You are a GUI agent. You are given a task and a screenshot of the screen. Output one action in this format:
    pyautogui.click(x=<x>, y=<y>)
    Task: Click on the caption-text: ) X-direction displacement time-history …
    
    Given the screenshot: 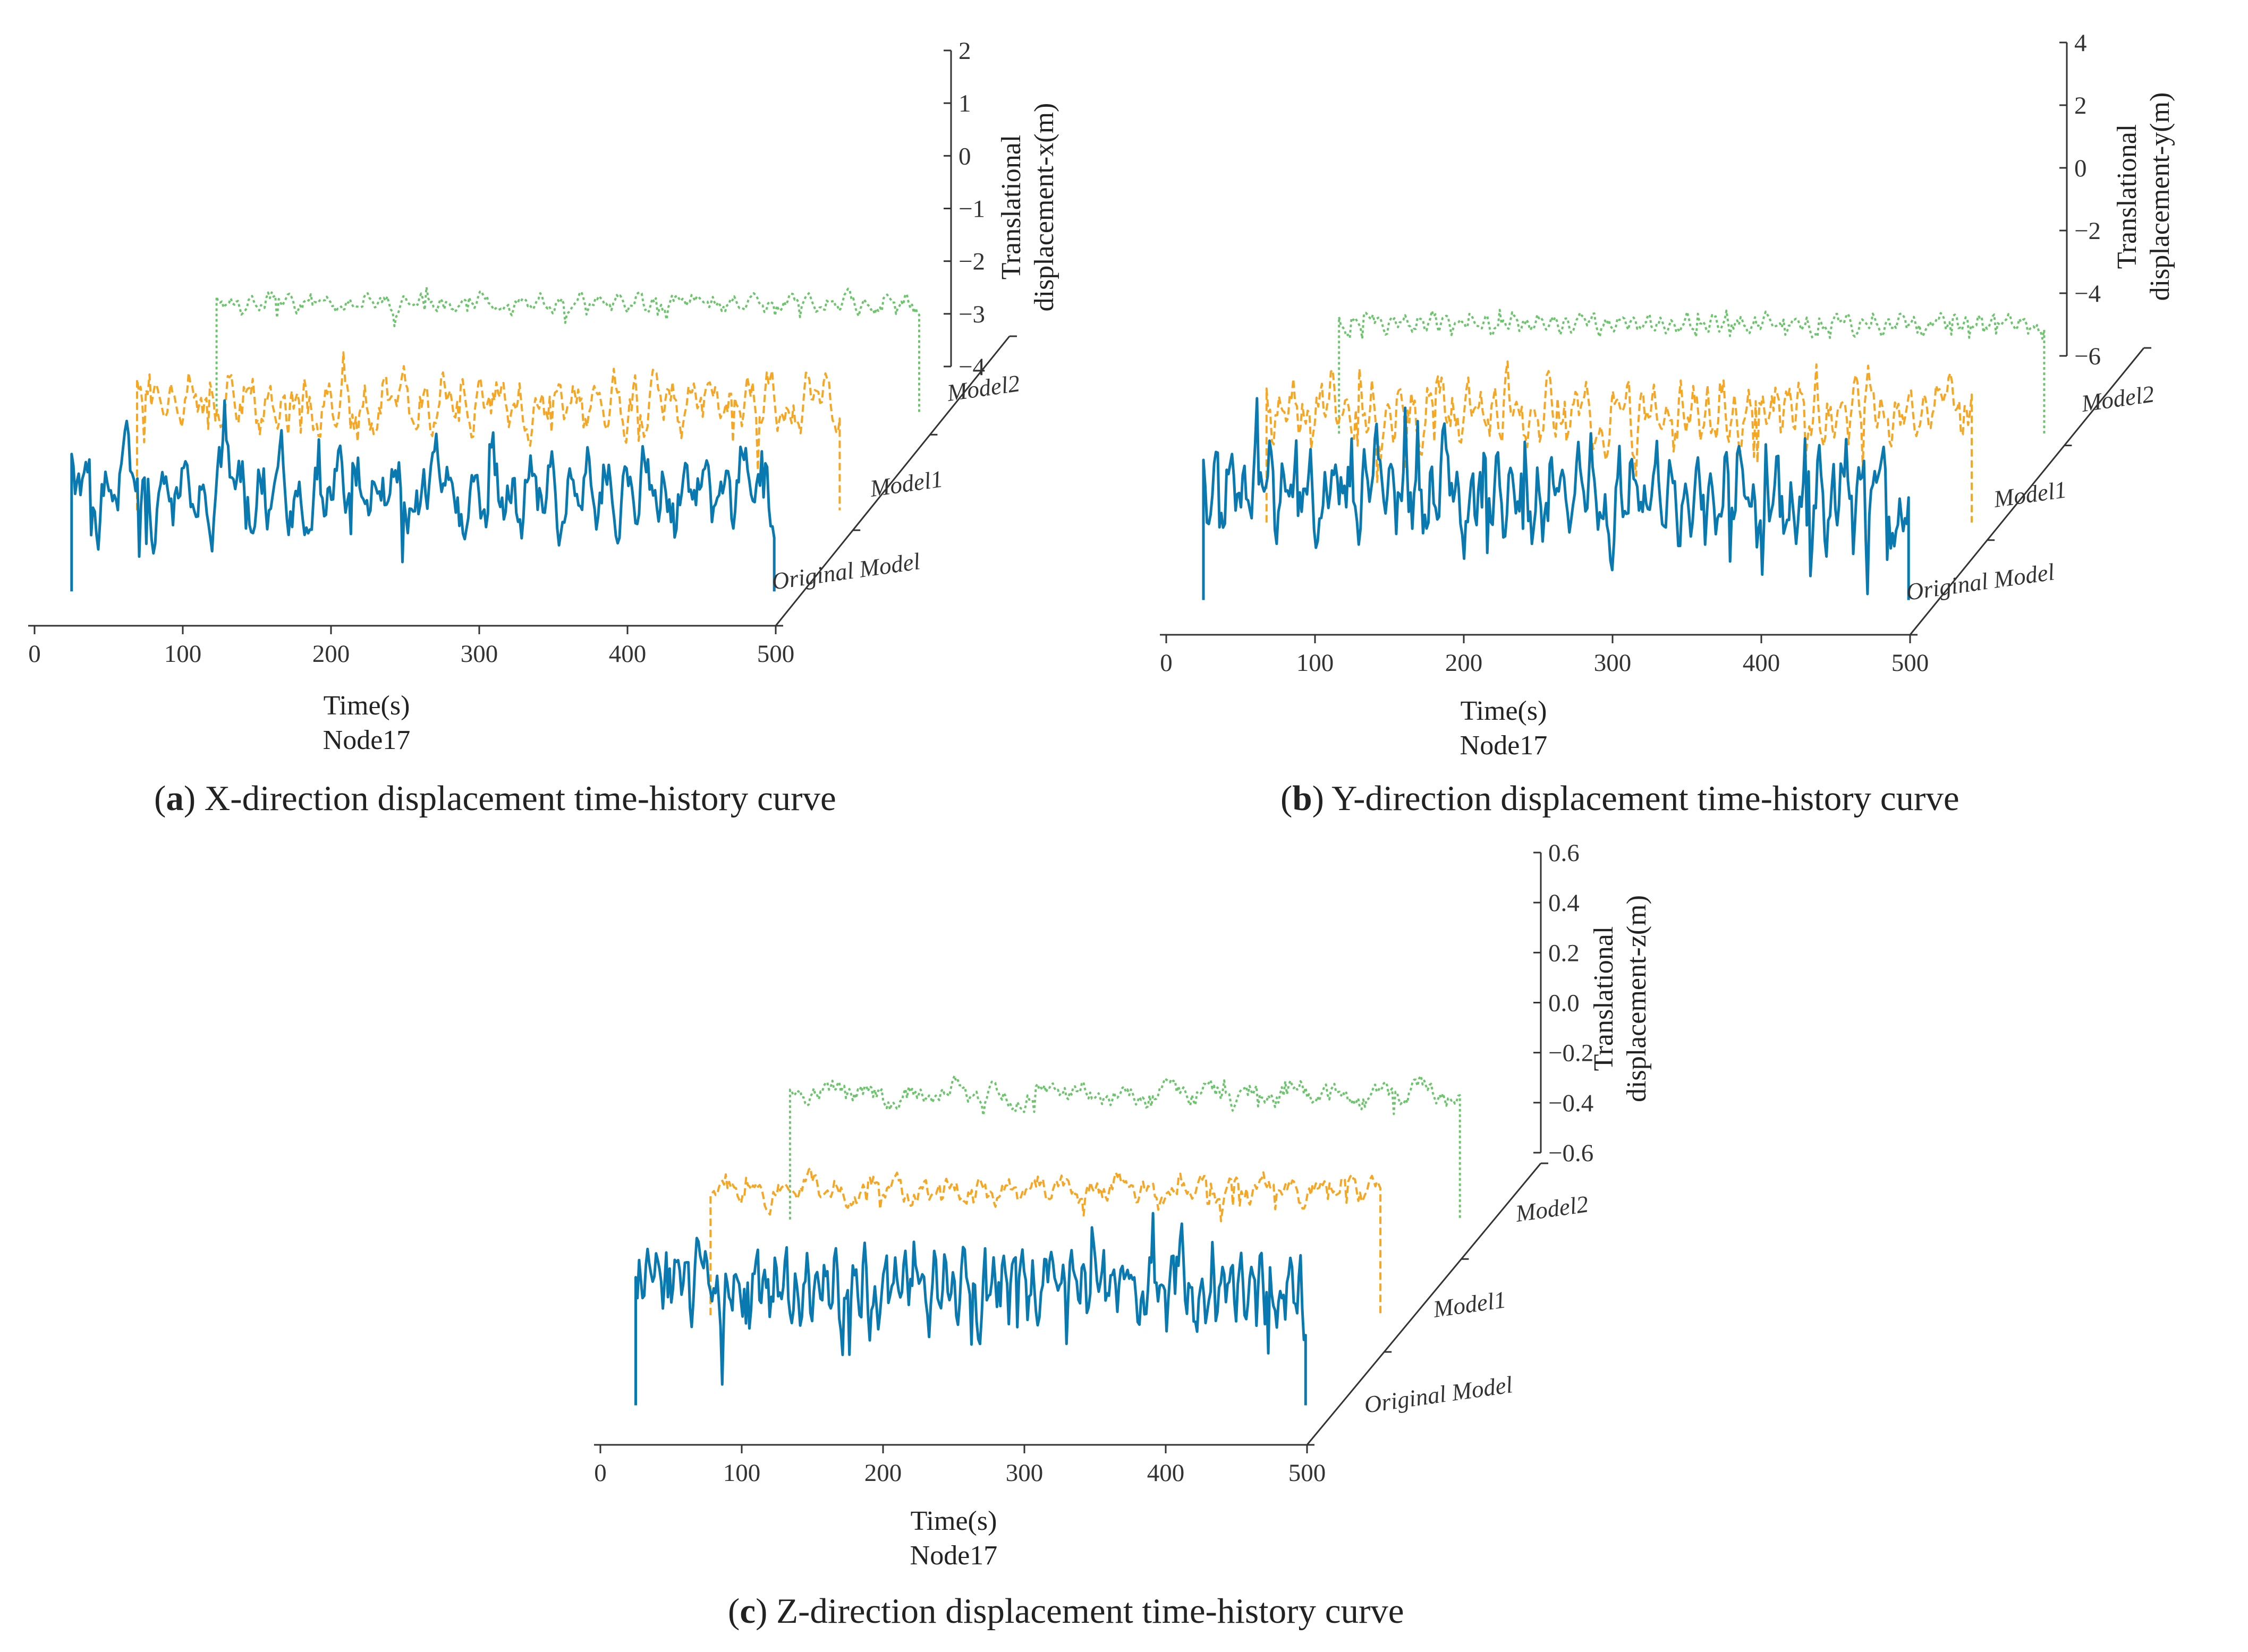 What is the action you would take?
    pyautogui.click(x=510, y=798)
    